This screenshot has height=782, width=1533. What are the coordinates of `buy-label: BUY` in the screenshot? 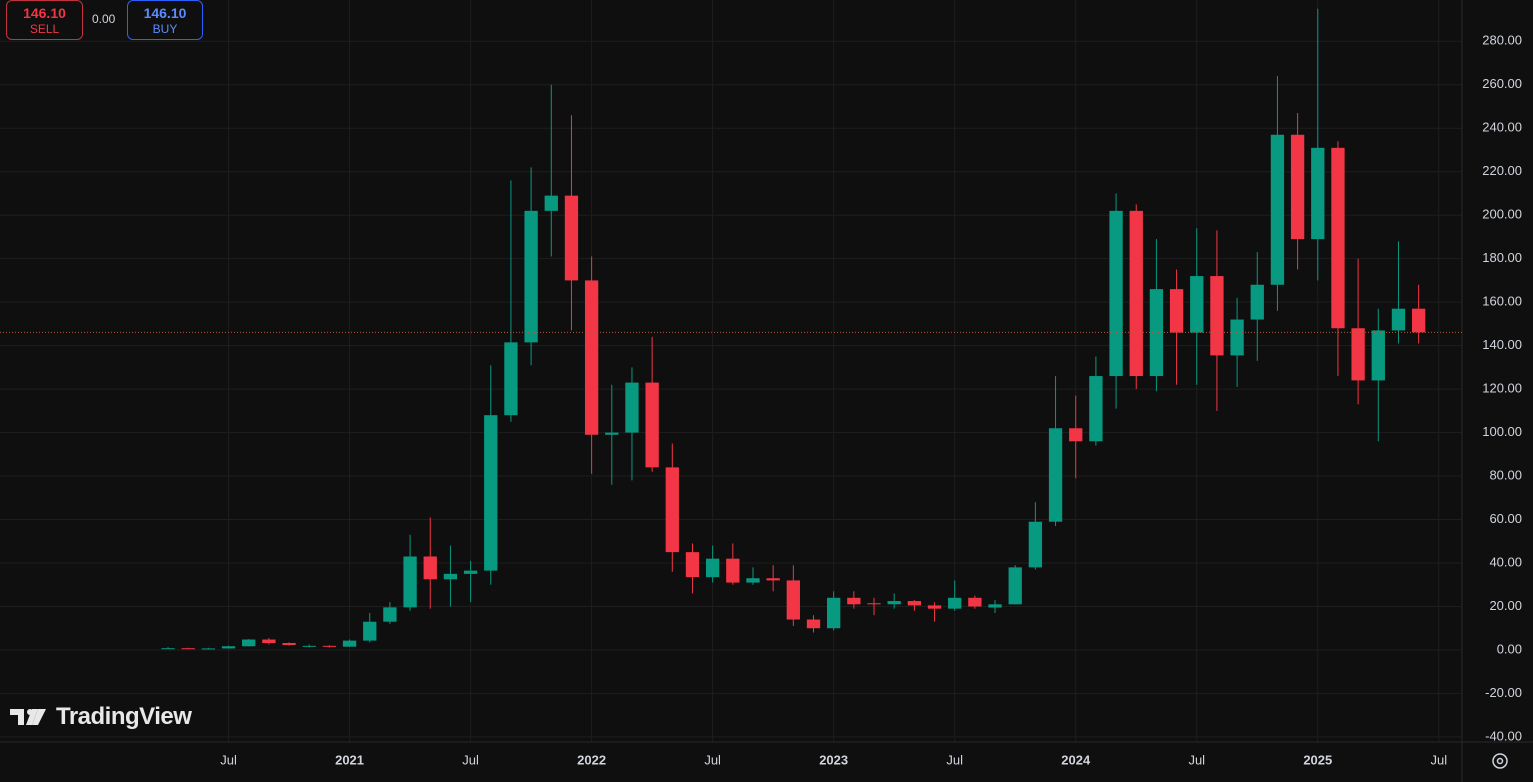 It's located at (165, 29).